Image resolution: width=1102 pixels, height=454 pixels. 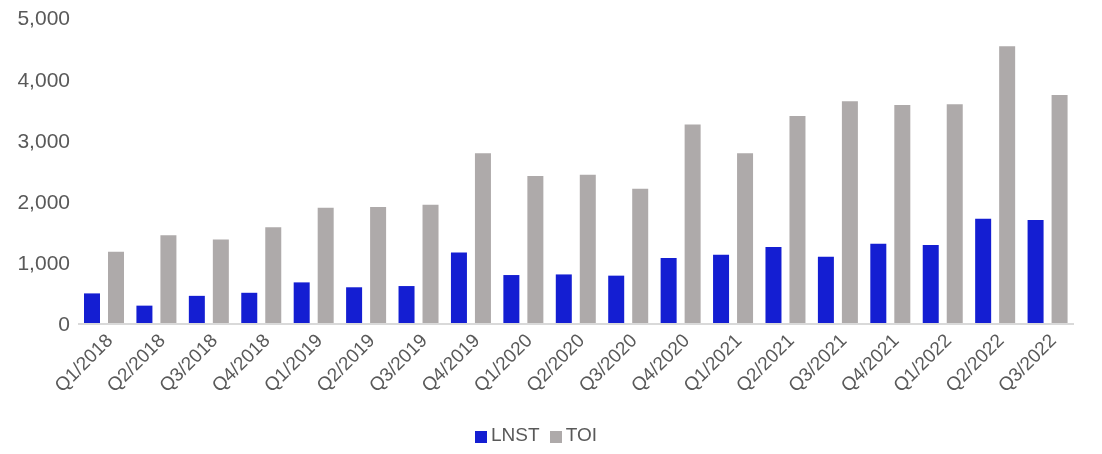 What do you see at coordinates (43, 140) in the screenshot?
I see `y-tick-label: 3,000` at bounding box center [43, 140].